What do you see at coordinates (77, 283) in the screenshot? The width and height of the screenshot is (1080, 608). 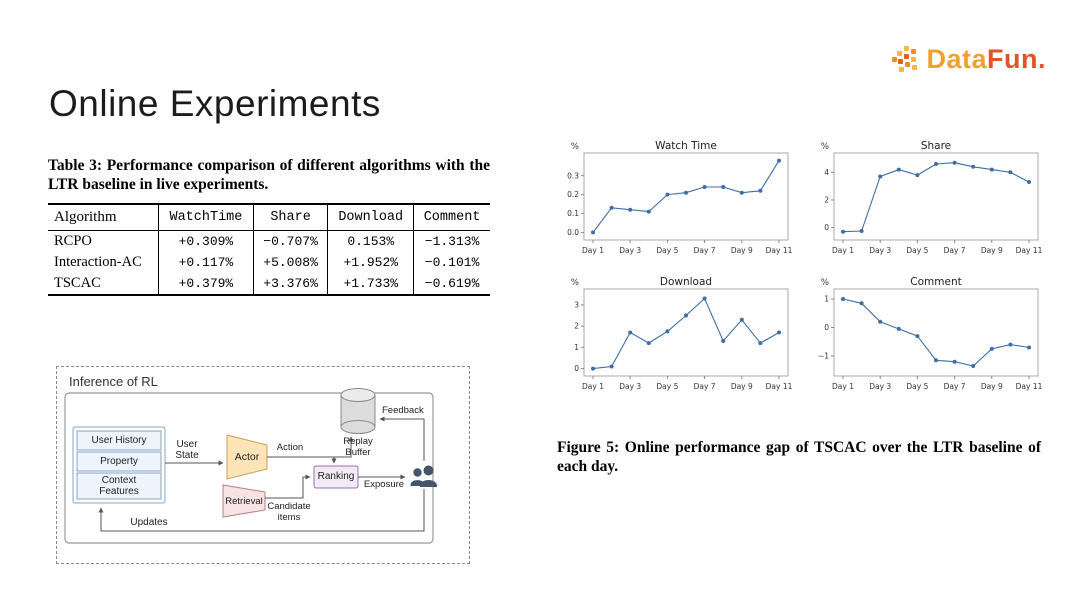 I see `table-cell-algorithm: TSCAC` at bounding box center [77, 283].